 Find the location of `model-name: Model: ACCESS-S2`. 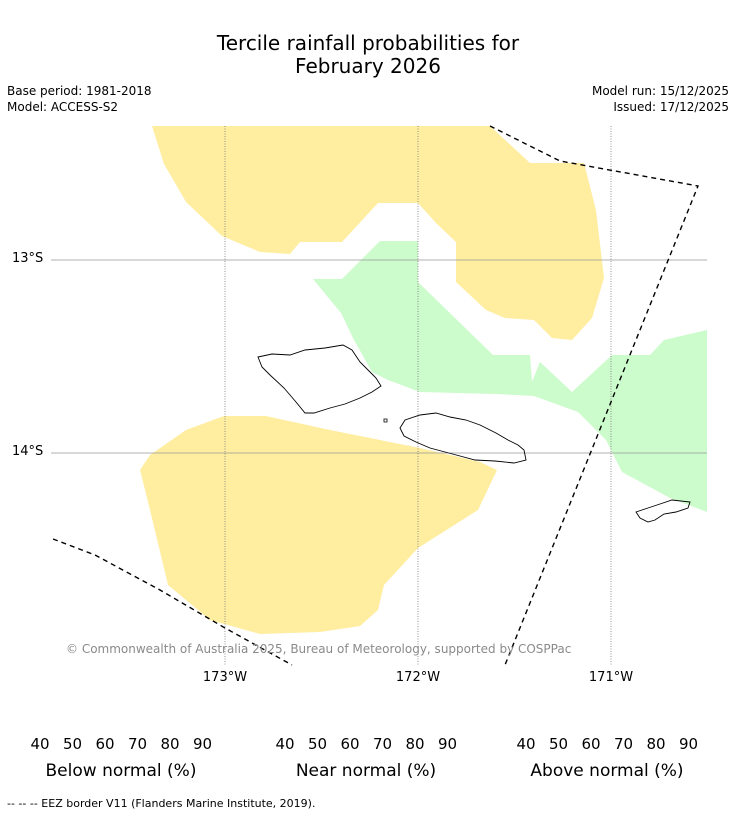

model-name: Model: ACCESS-S2 is located at coordinates (63, 107).